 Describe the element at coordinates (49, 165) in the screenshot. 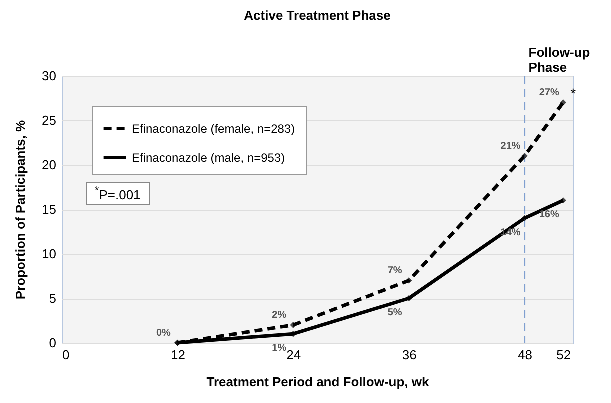

I see `y-tick-label: 20` at that location.